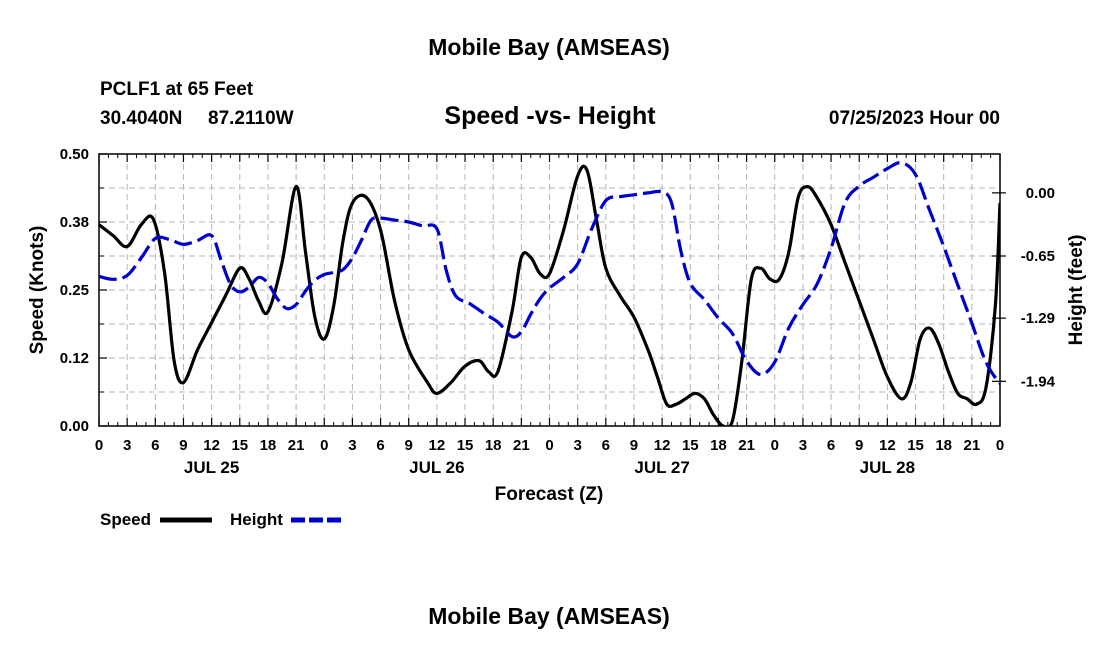 Image resolution: width=1100 pixels, height=650 pixels. Describe the element at coordinates (550, 116) in the screenshot. I see `chart-title: Speed -vs- Height` at that location.